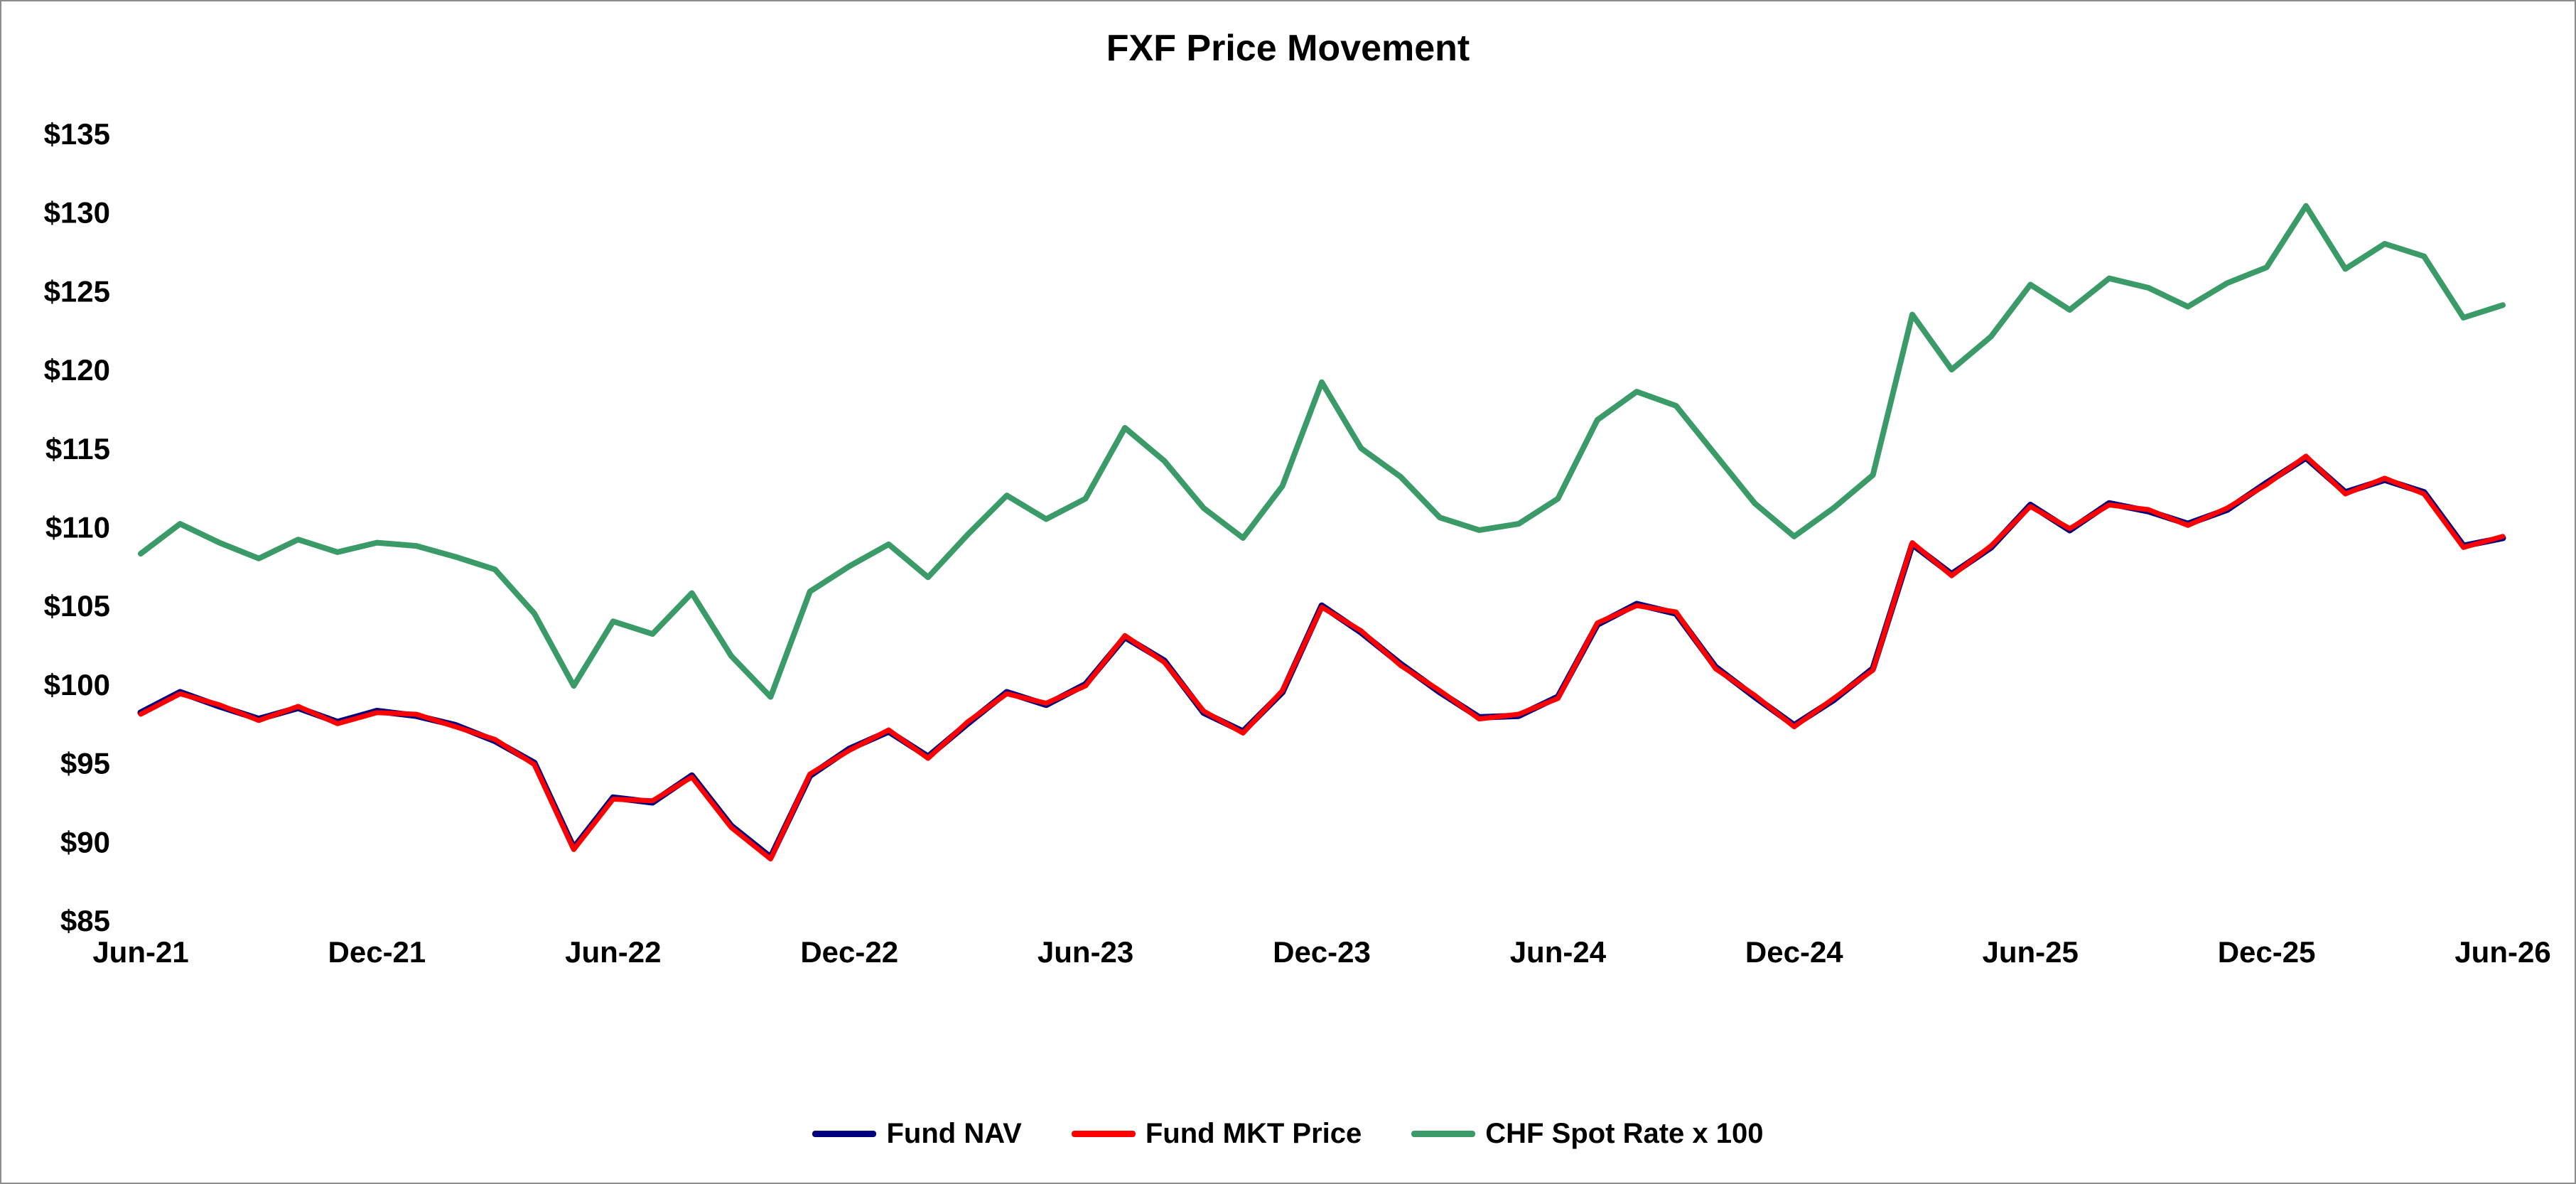 The width and height of the screenshot is (2576, 1184). I want to click on legend-swatch-fund-nav, so click(845, 1134).